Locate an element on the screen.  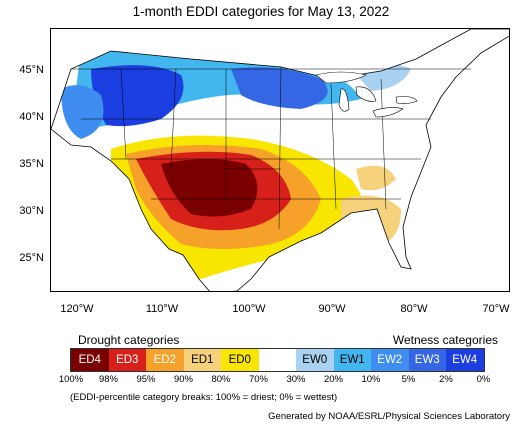
legend-swatch-normal is located at coordinates (277, 360).